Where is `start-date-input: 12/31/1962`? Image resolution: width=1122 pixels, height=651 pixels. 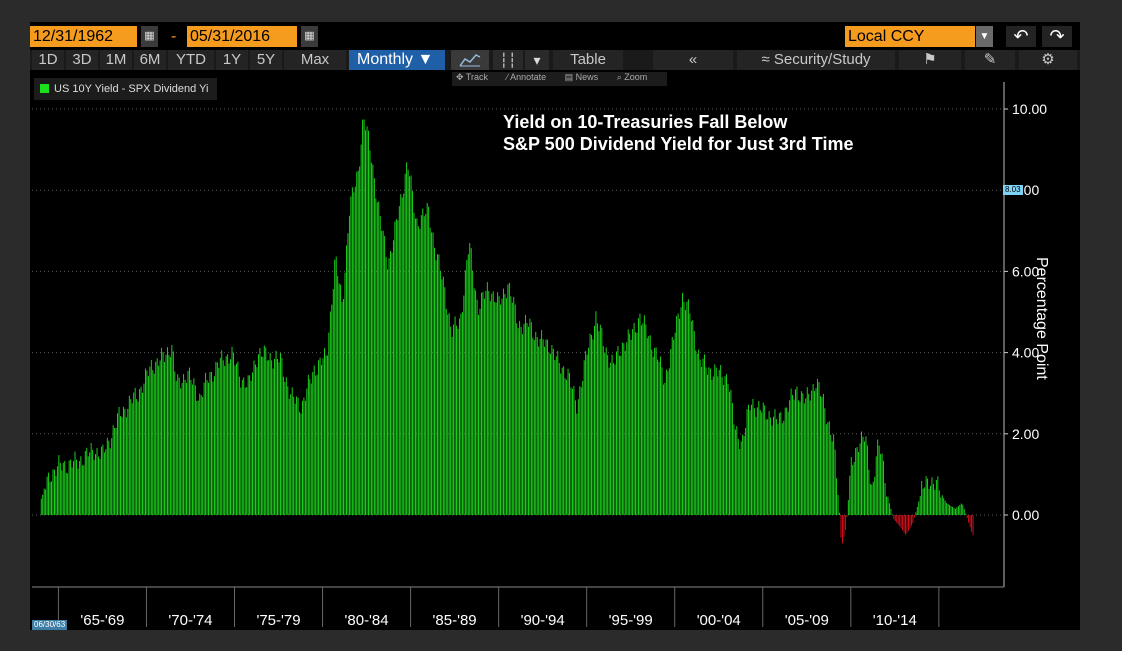 start-date-input: 12/31/1962 is located at coordinates (83, 36).